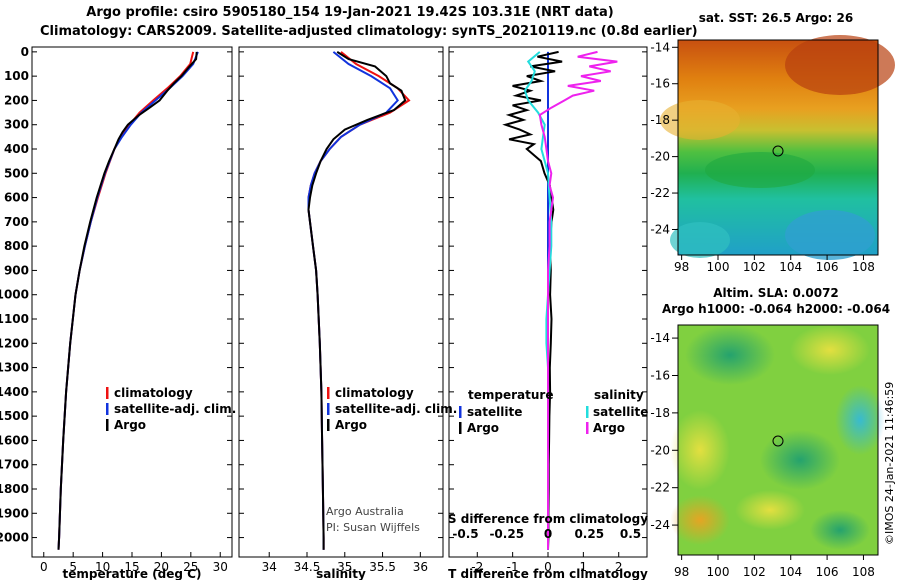 This screenshot has height=580, width=900. I want to click on lon-tick-label-sla: 108, so click(863, 572).